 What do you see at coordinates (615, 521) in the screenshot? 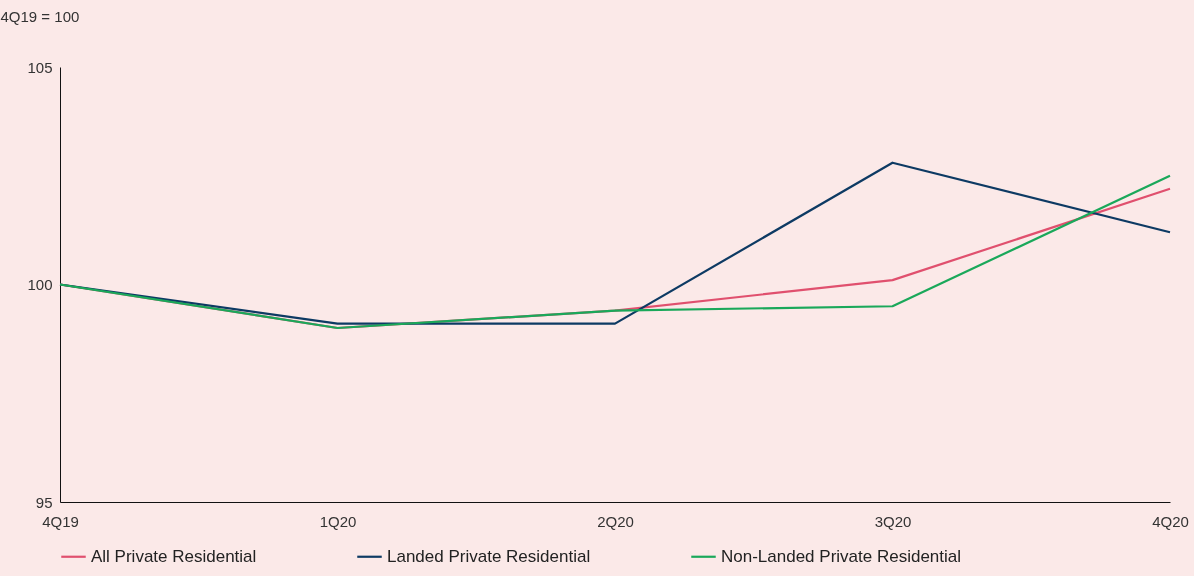
I see `x-tick-label: 2Q20` at bounding box center [615, 521].